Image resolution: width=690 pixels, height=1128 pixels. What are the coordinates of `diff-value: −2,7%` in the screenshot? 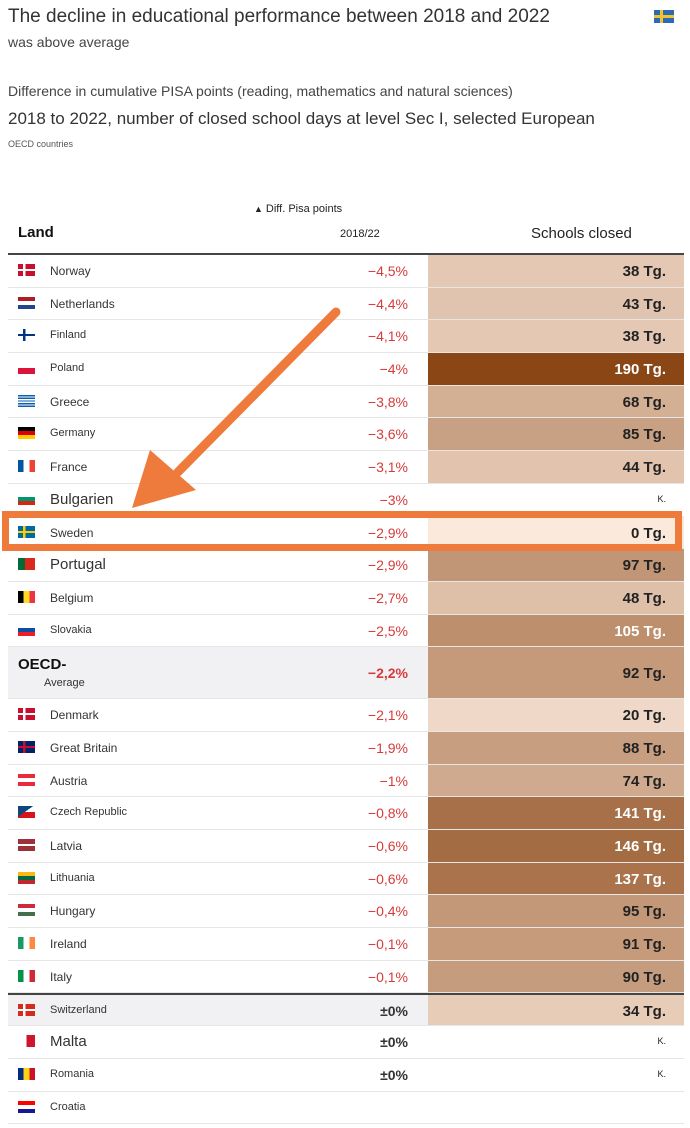 It's located at (387, 597).